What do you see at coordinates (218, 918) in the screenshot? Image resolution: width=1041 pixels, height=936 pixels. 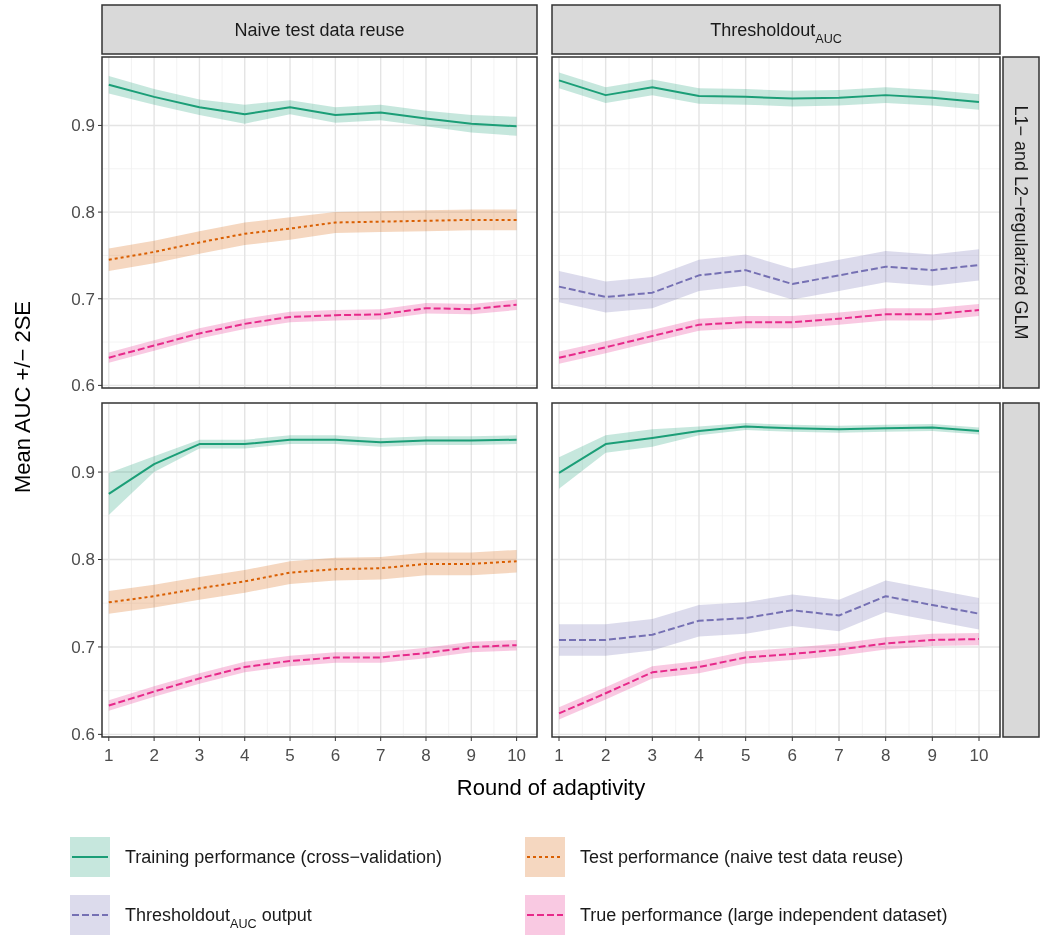 I see `legend-label: Thresholdout$_{AUC}$ output` at bounding box center [218, 918].